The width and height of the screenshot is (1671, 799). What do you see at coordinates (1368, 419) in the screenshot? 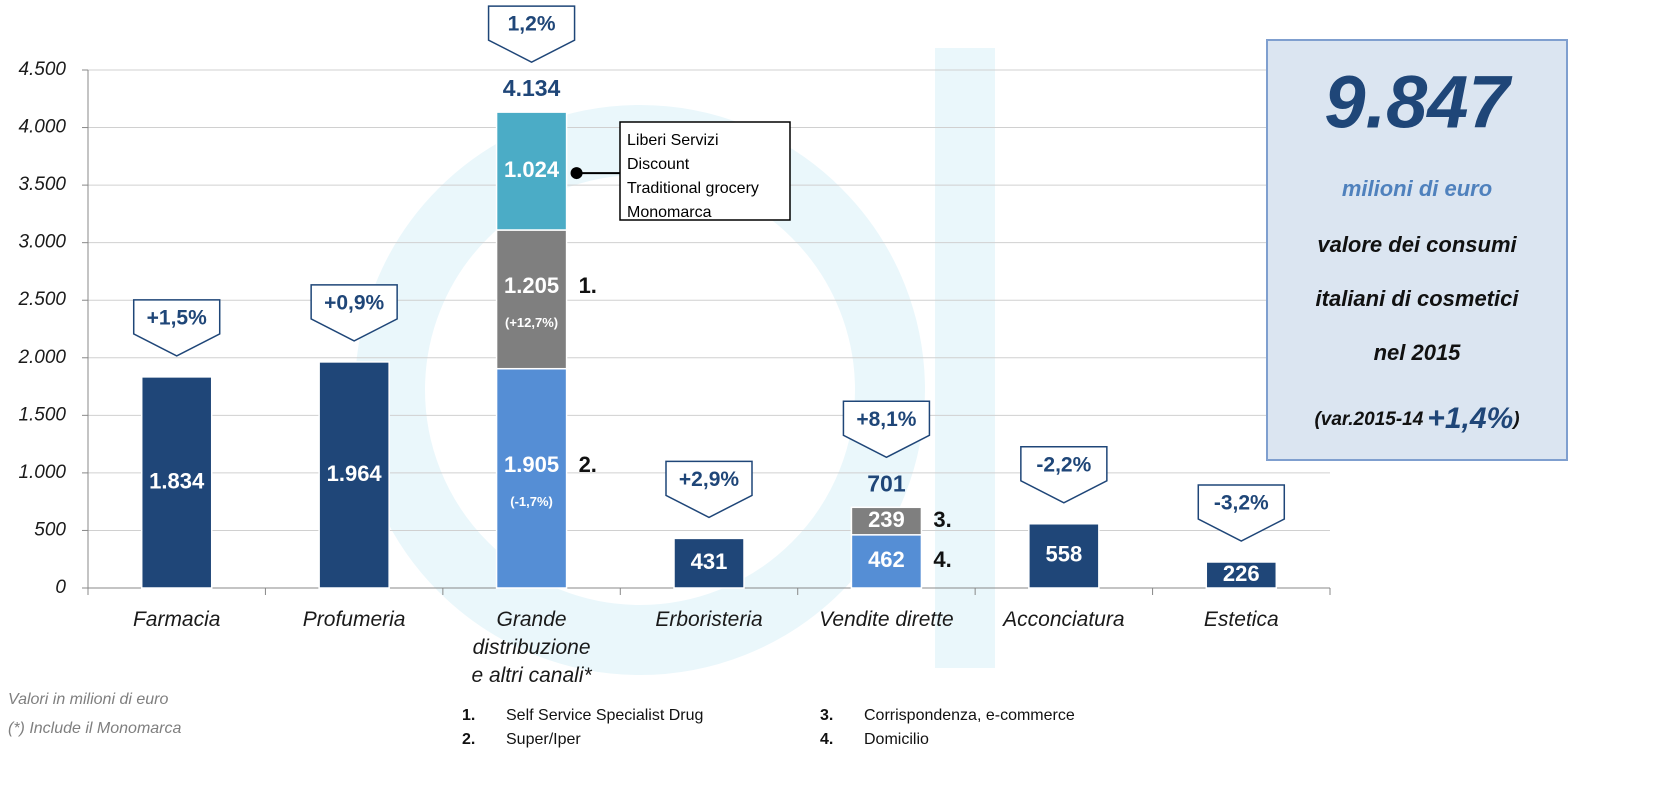
I see `summary-change-prefix: (var.2015-14` at bounding box center [1368, 419].